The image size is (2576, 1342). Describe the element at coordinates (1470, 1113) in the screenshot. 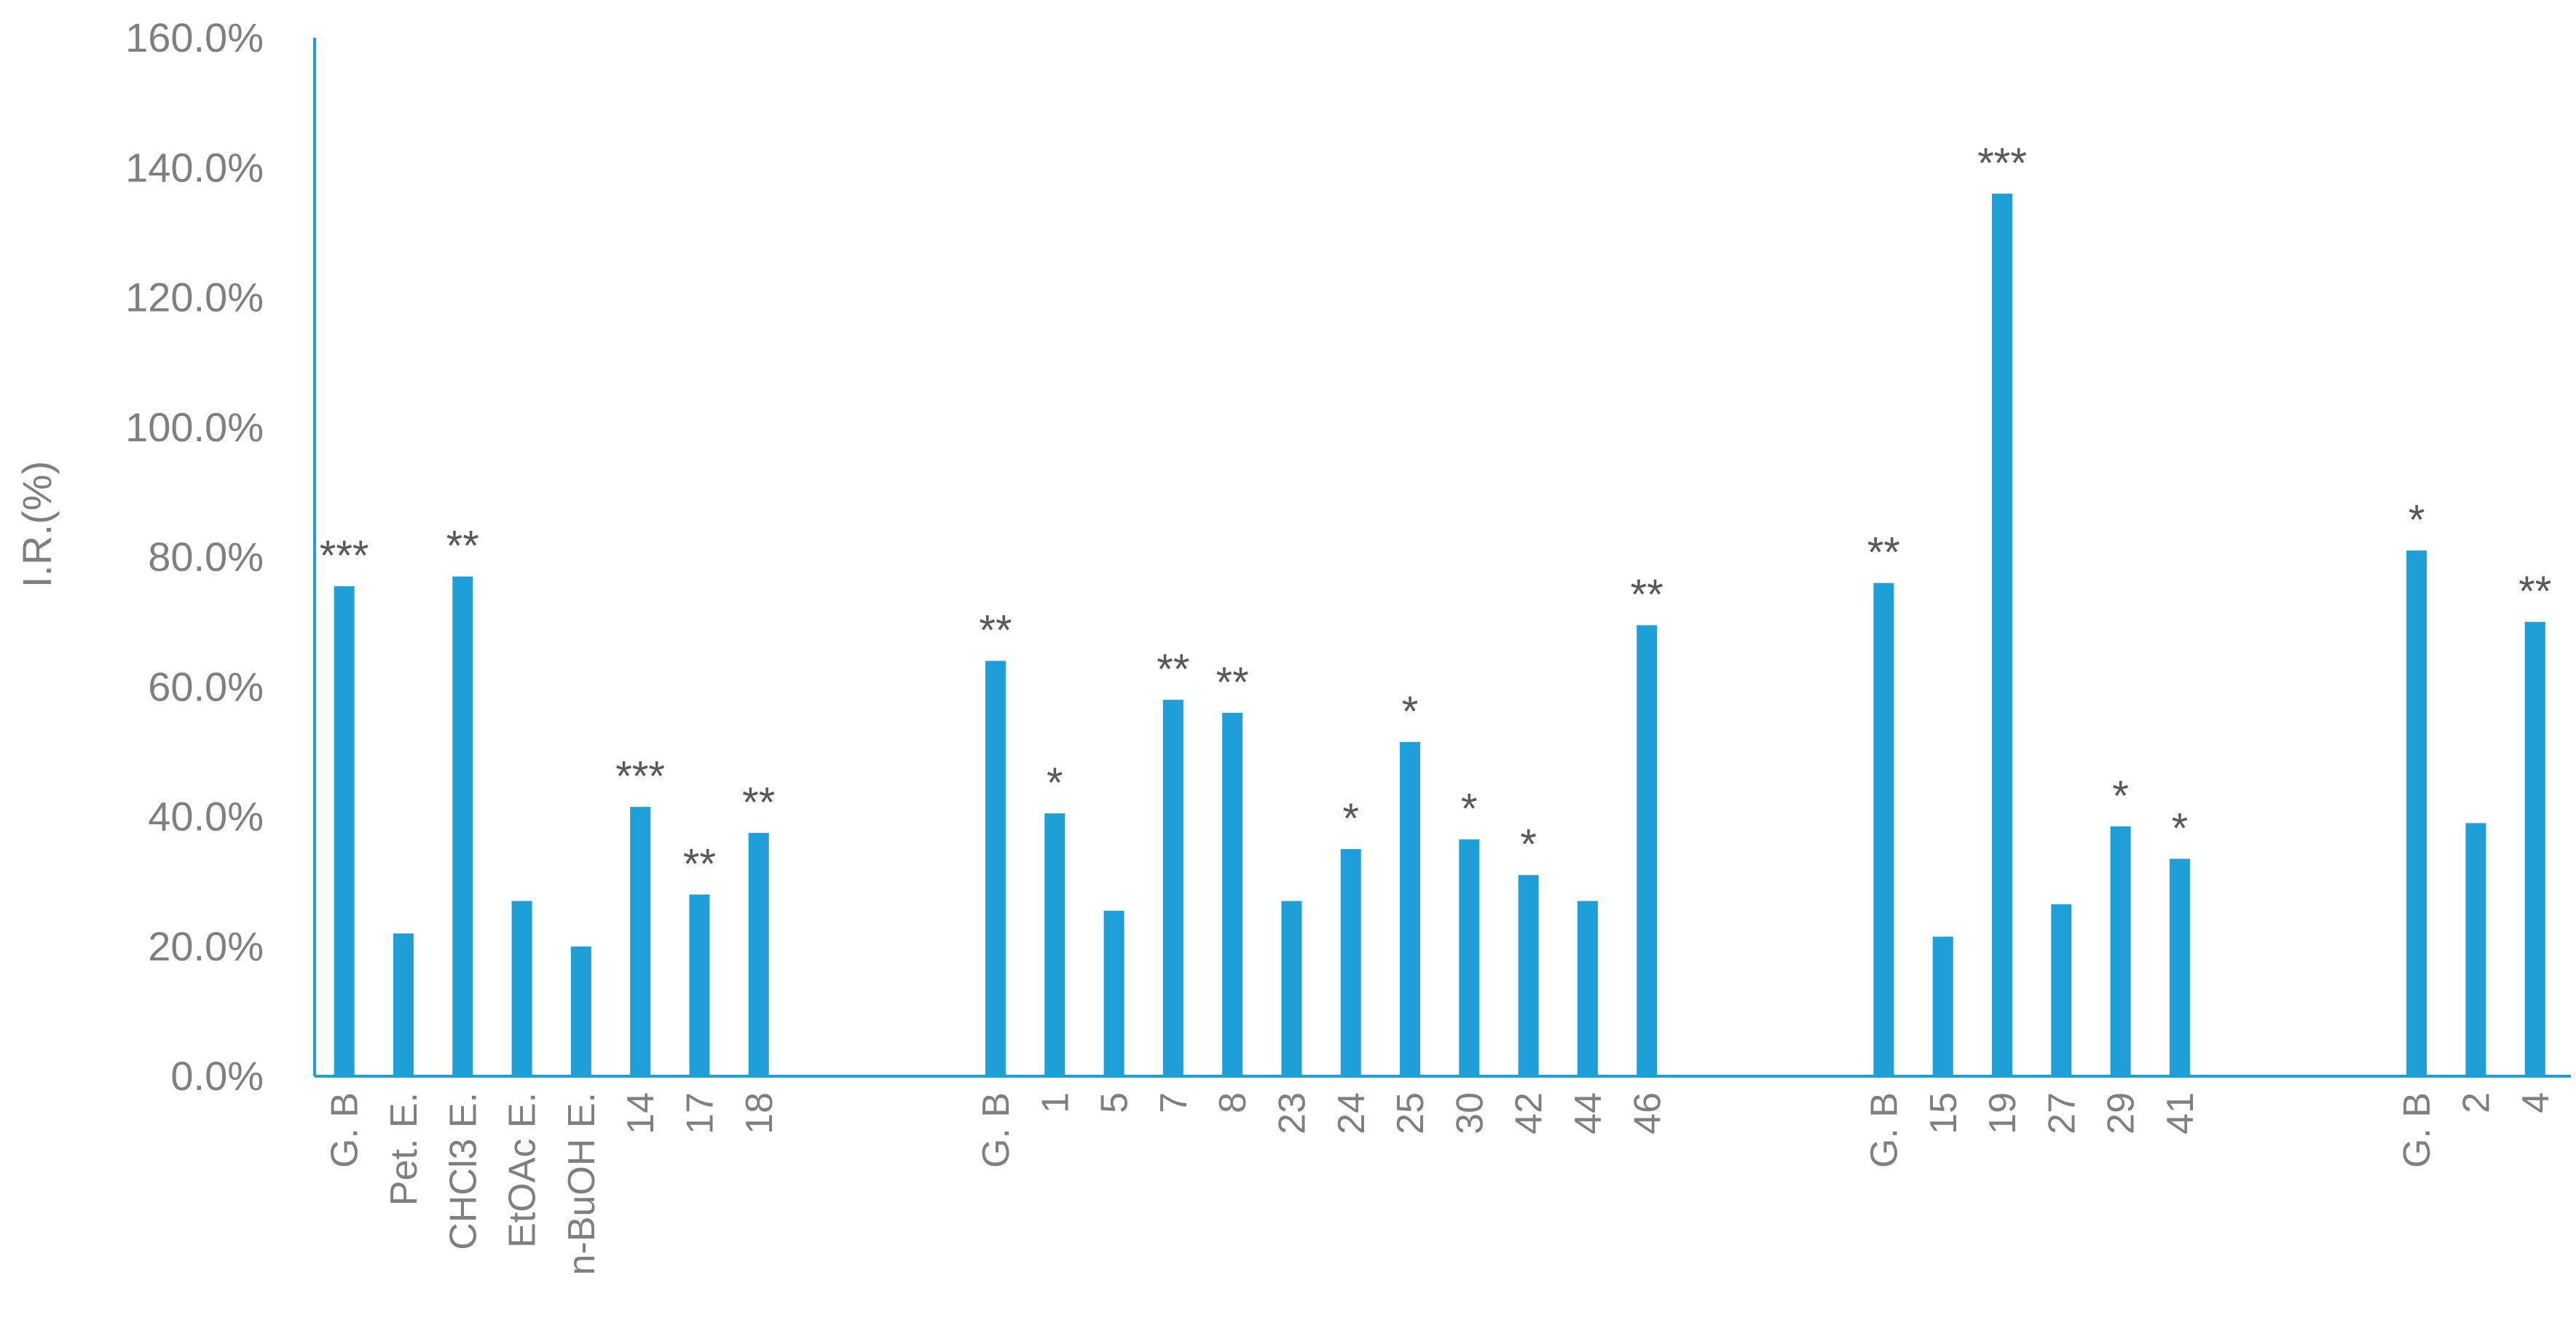

I see `x-tick-label: 30` at that location.